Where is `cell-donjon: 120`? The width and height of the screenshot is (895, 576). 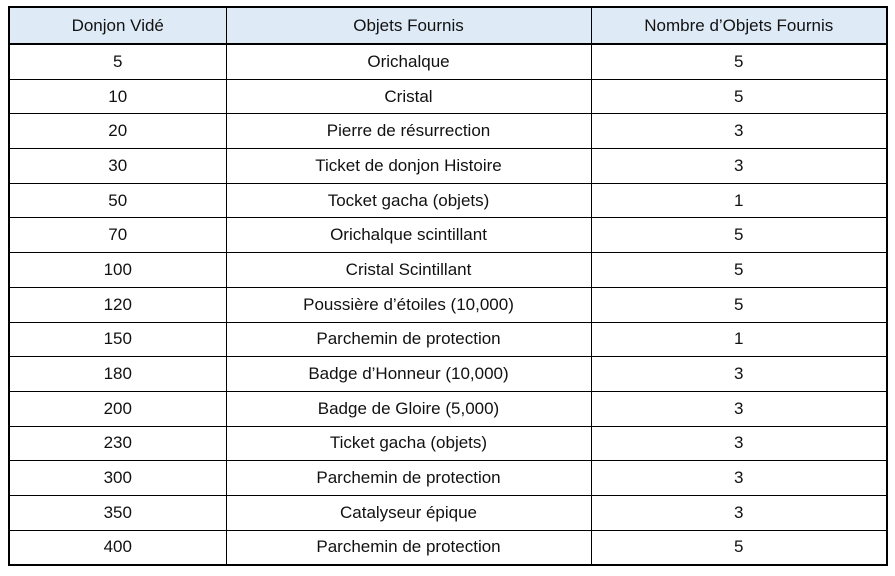 cell-donjon: 120 is located at coordinates (117, 304).